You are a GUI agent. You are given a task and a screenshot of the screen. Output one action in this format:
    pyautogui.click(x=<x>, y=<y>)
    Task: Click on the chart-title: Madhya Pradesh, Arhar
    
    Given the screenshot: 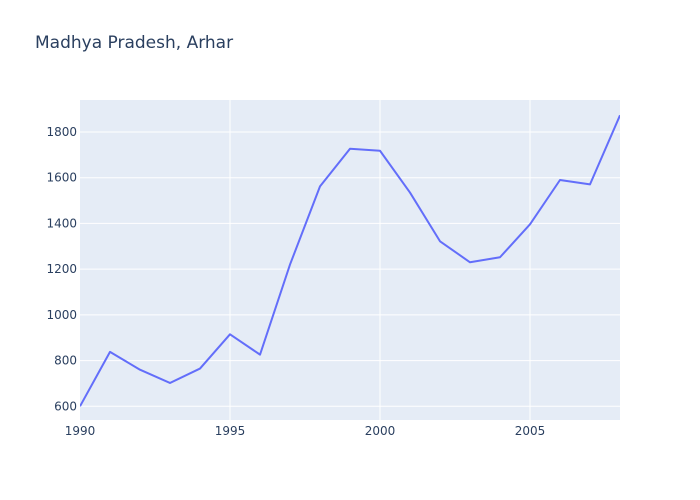 What is the action you would take?
    pyautogui.click(x=134, y=43)
    